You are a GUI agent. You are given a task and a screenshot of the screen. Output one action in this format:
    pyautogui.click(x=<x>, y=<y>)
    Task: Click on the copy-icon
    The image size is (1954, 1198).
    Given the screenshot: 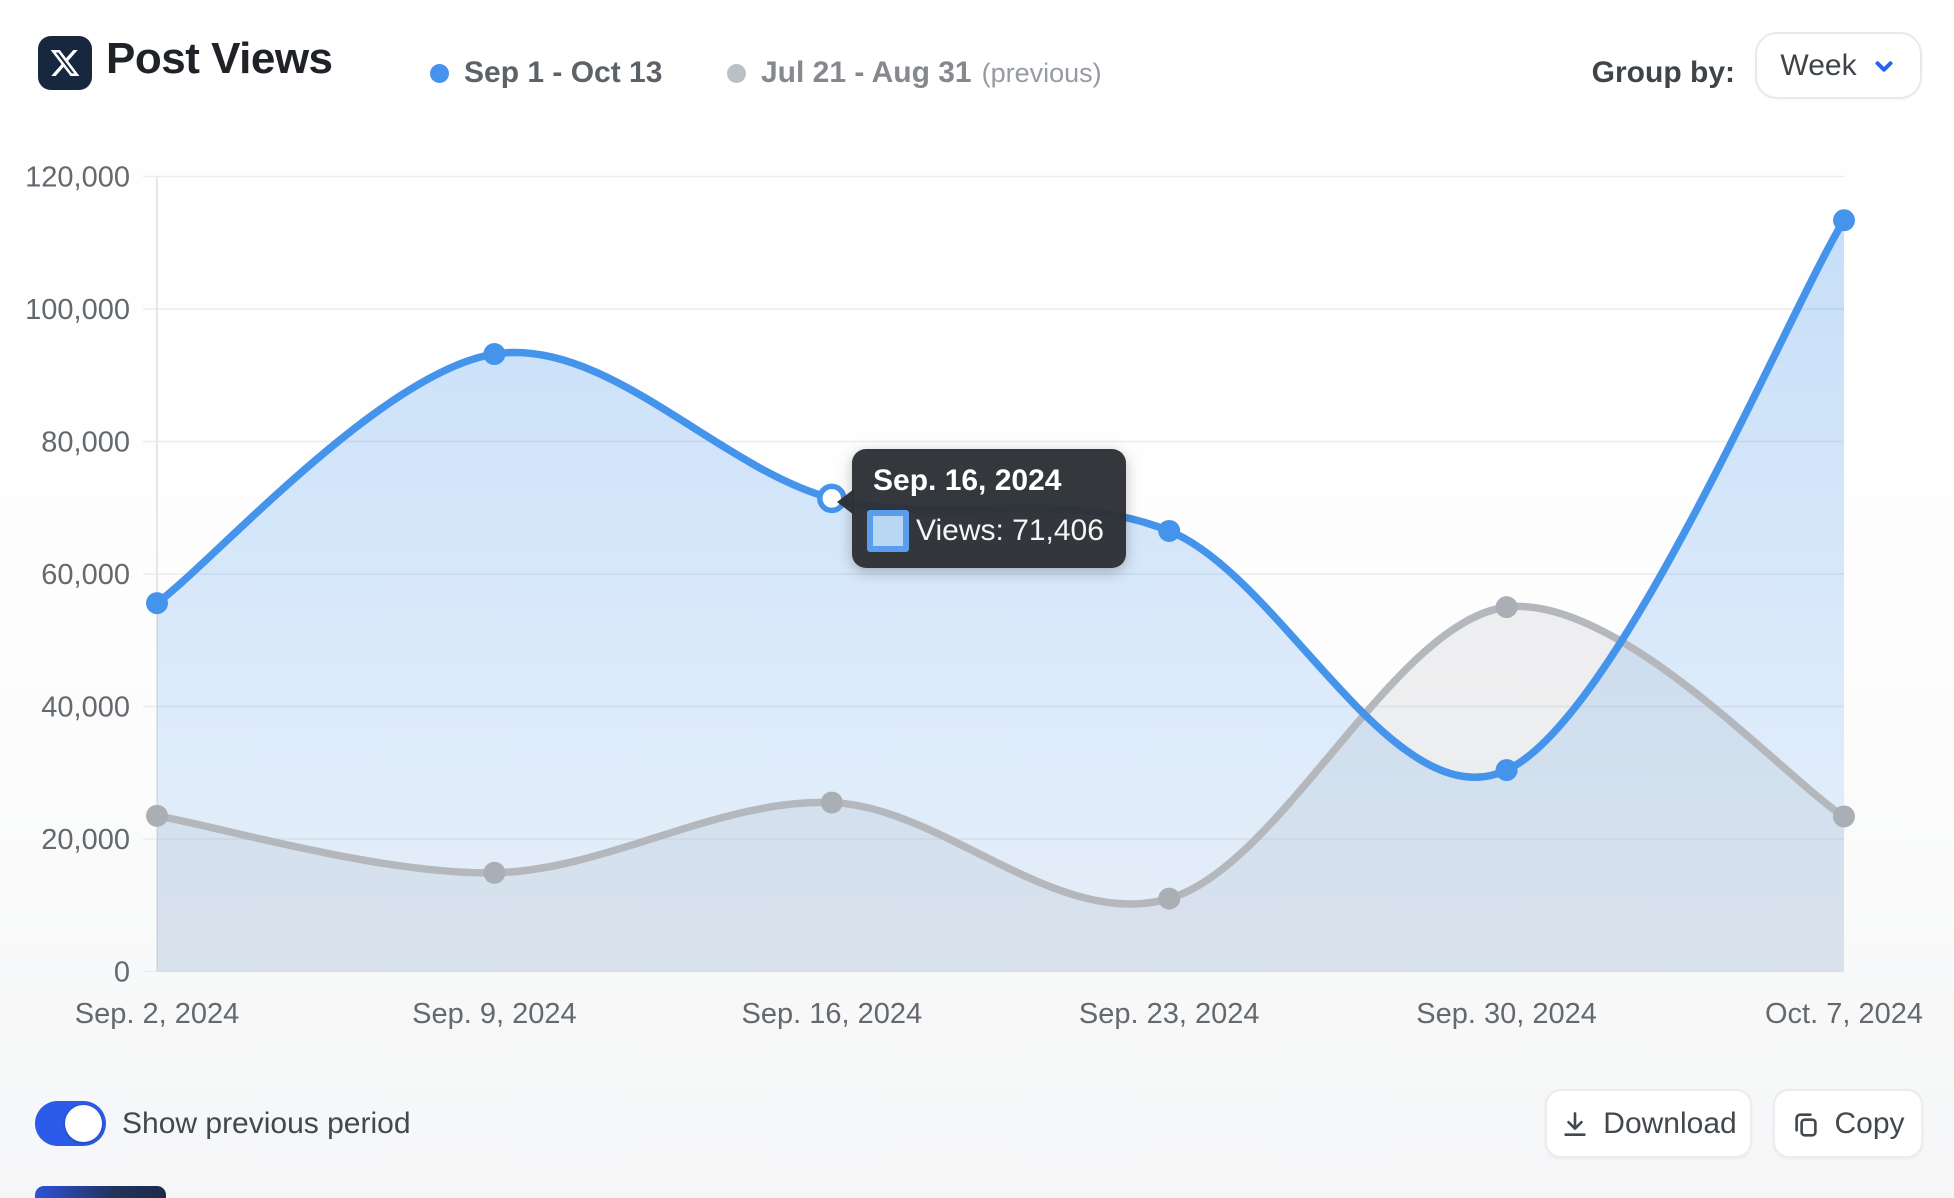 What is the action you would take?
    pyautogui.click(x=1806, y=1124)
    